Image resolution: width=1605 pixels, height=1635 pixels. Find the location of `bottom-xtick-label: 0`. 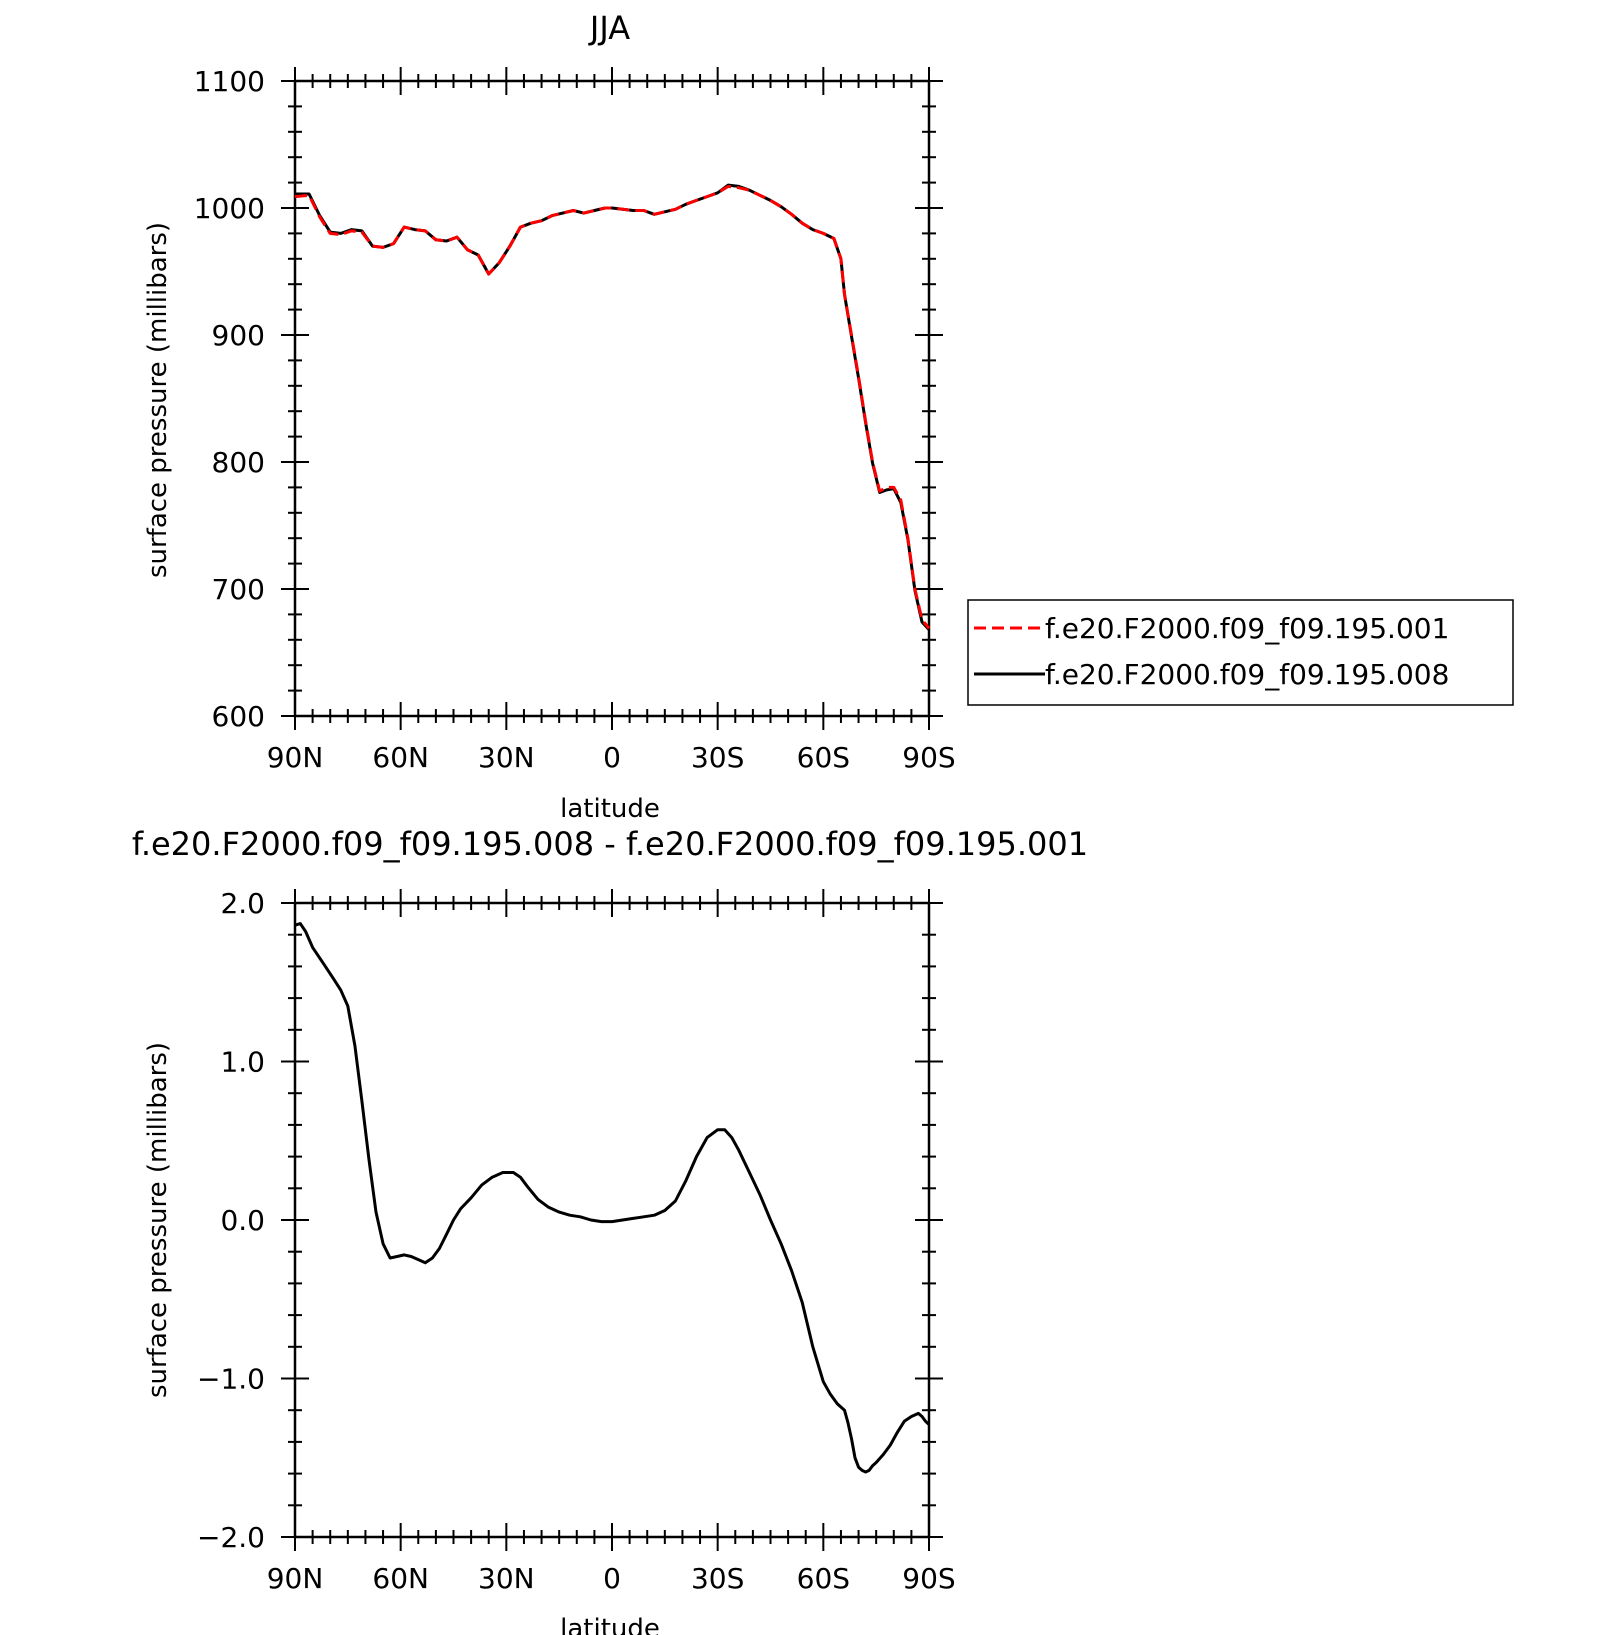

bottom-xtick-label: 0 is located at coordinates (612, 1578).